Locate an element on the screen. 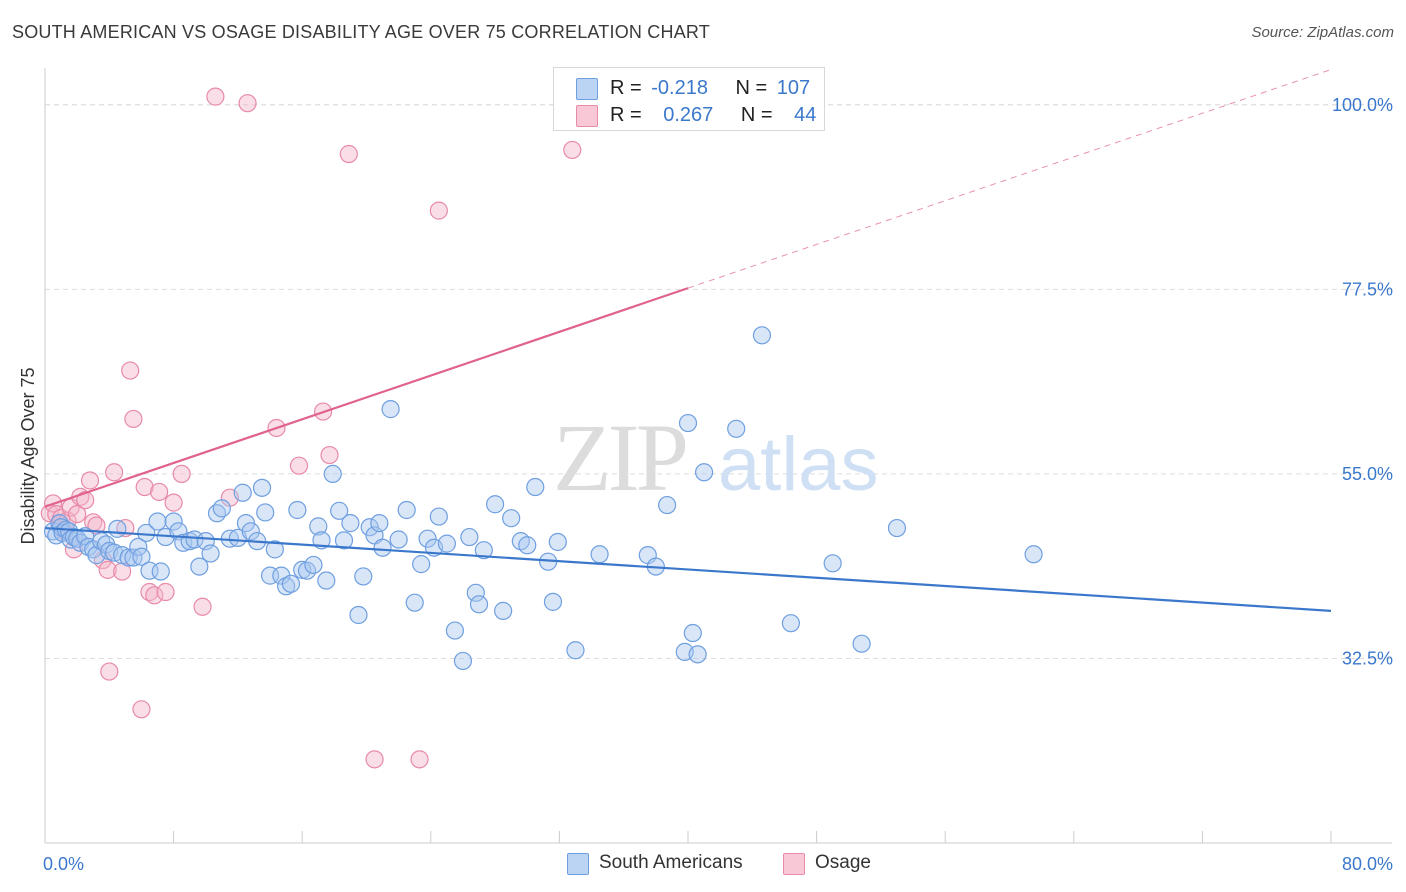 Image resolution: width=1406 pixels, height=892 pixels. stats-legend: R = -0.218 N = 107 R = 0.267 N = 44 is located at coordinates (689, 99).